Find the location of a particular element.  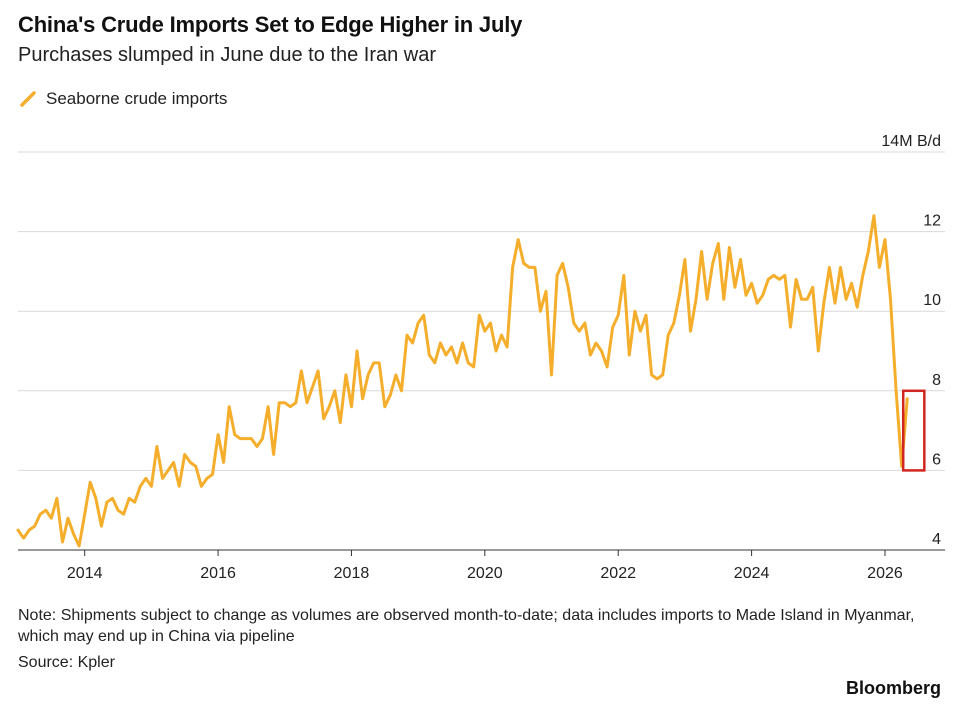

chart-source: Source: Kpler is located at coordinates (66, 662).